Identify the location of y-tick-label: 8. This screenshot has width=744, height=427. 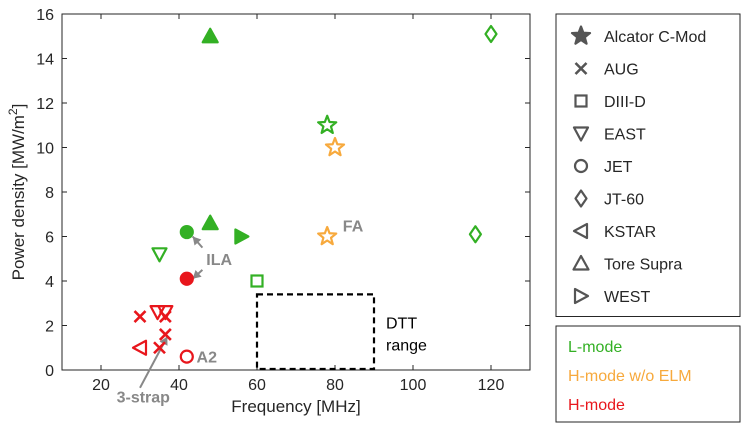
(49, 193).